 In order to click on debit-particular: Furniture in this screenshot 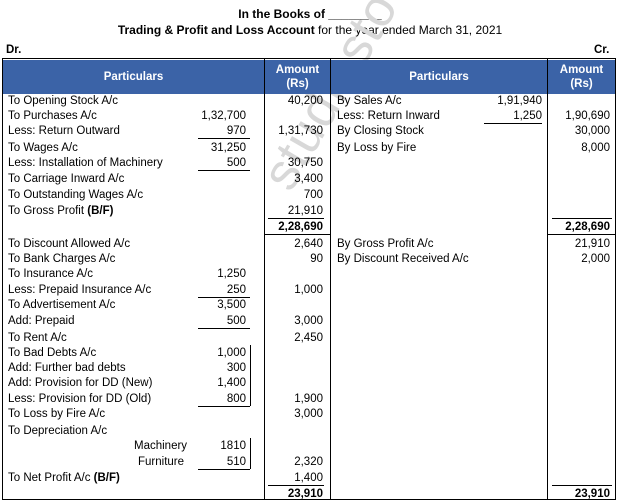, I will do `click(161, 462)`.